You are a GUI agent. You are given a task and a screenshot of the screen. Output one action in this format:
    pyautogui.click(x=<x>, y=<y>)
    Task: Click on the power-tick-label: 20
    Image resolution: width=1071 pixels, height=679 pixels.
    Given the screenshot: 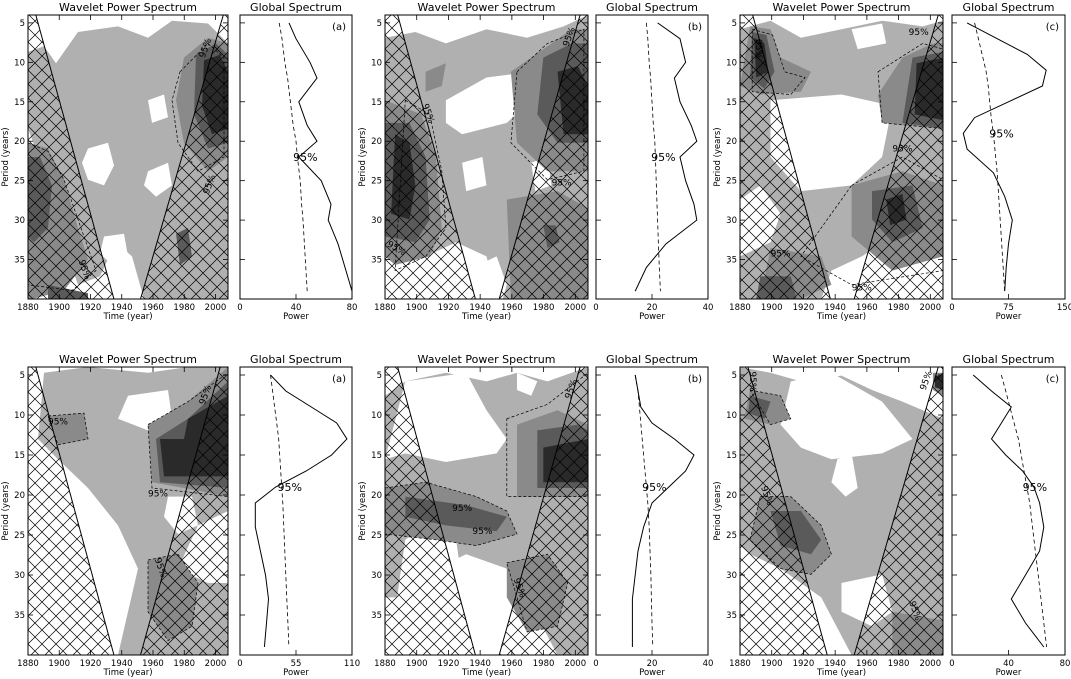 What is the action you would take?
    pyautogui.click(x=652, y=308)
    